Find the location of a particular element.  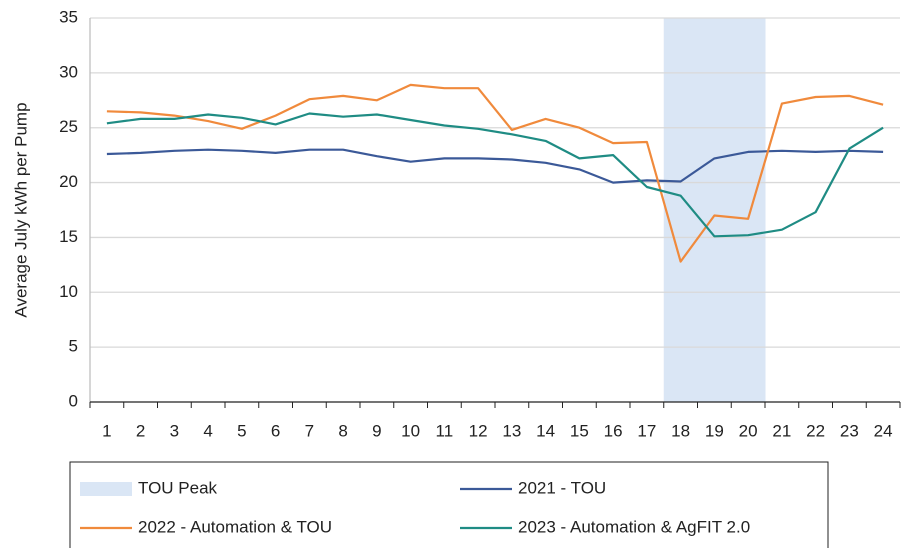

x-tick-label: 20 is located at coordinates (748, 430).